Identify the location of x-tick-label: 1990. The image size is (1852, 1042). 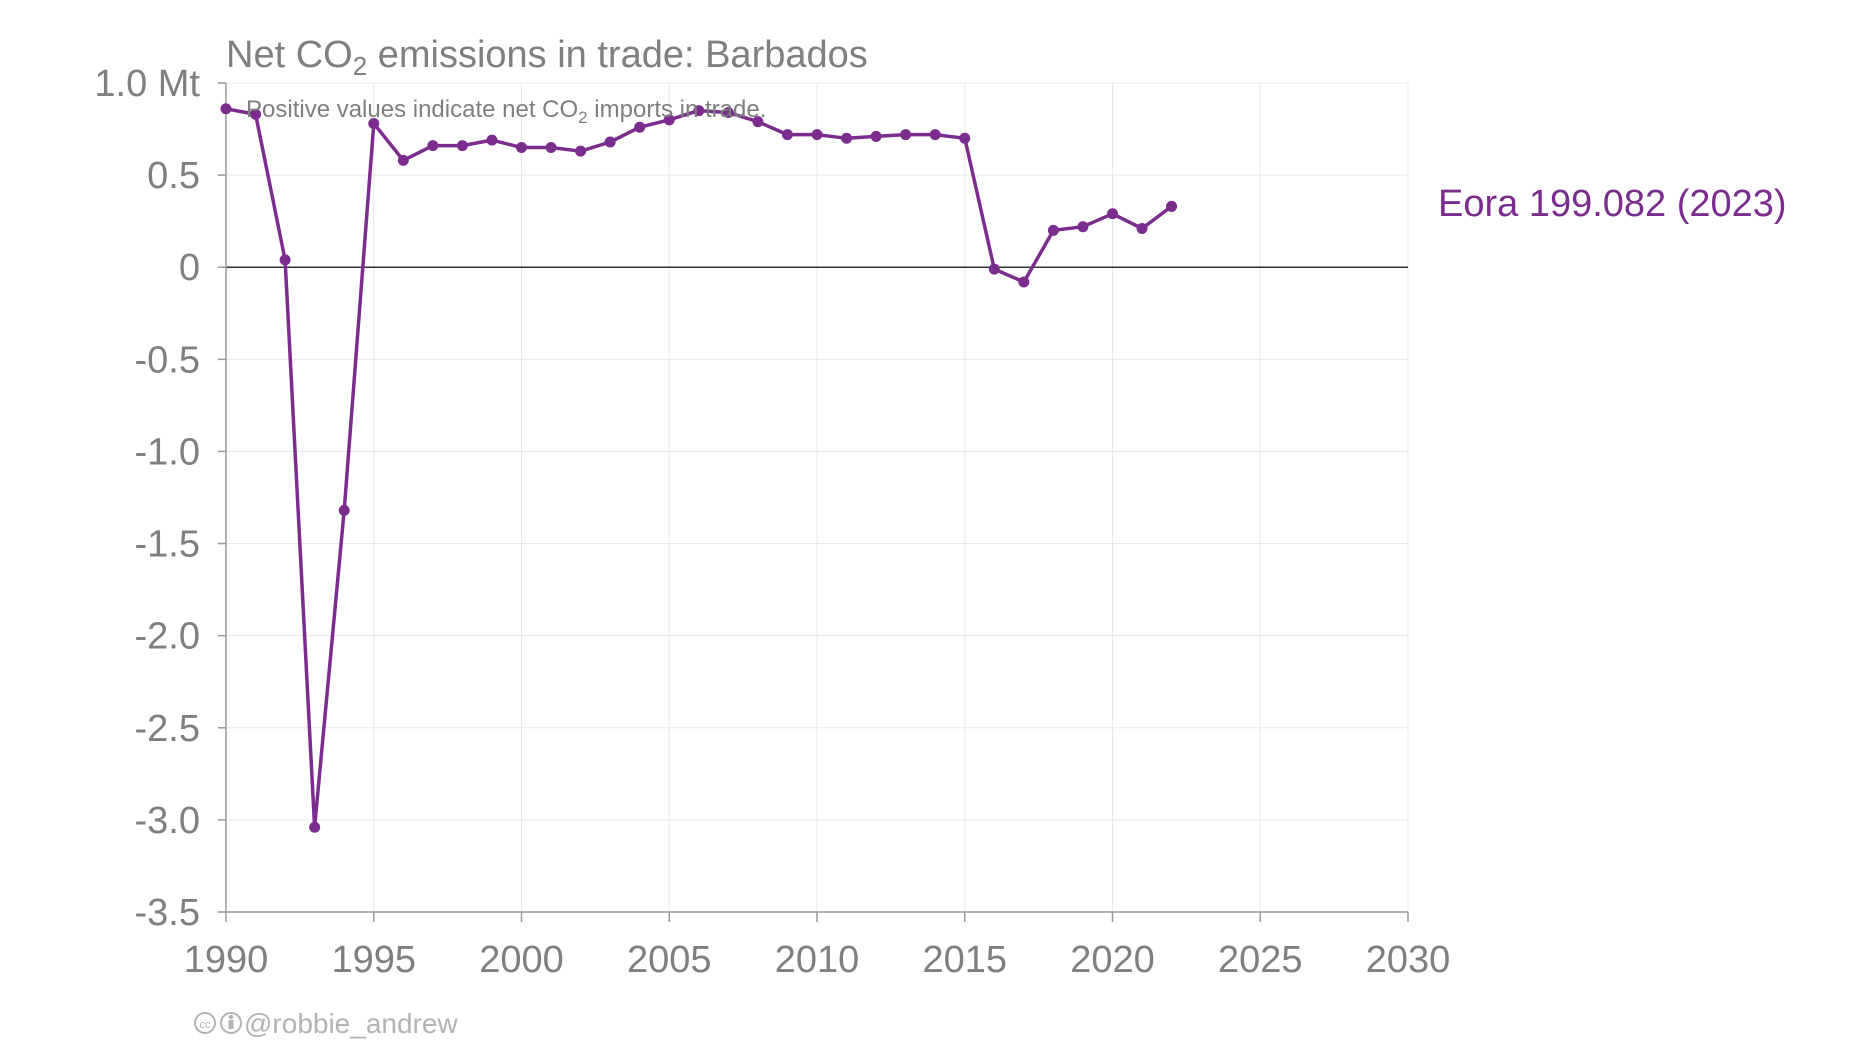
(226, 960).